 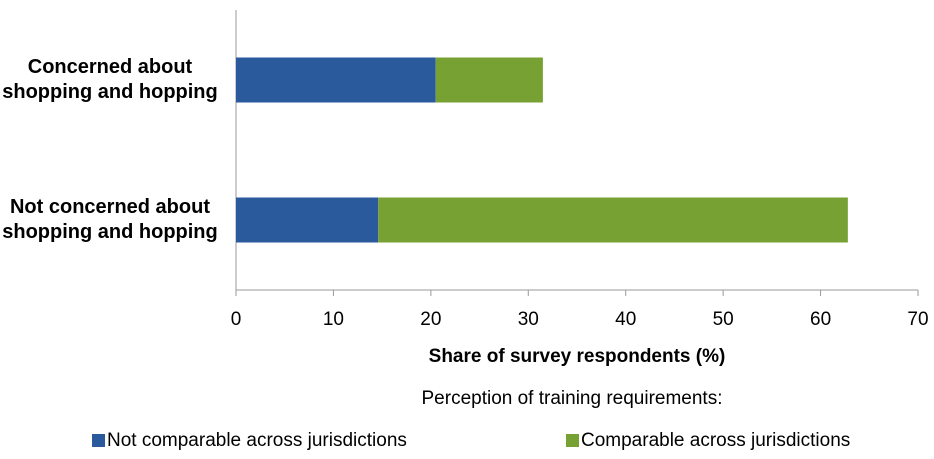 I want to click on x-tick-label: 20, so click(x=430, y=319).